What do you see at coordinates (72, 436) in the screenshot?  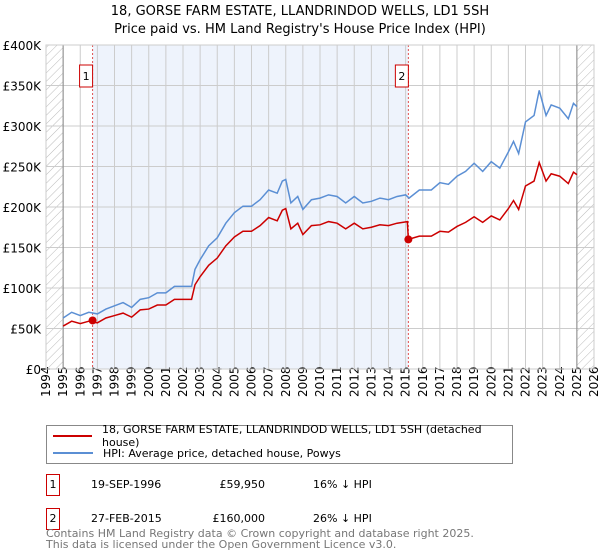 I see `legend-swatch-red` at bounding box center [72, 436].